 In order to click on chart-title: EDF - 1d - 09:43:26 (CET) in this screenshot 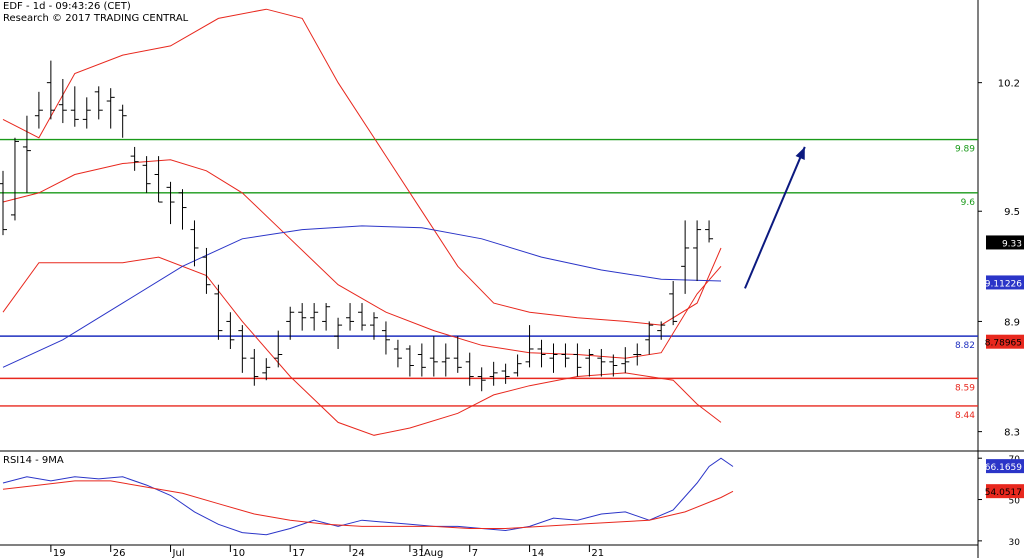, I will do `click(67, 6)`.